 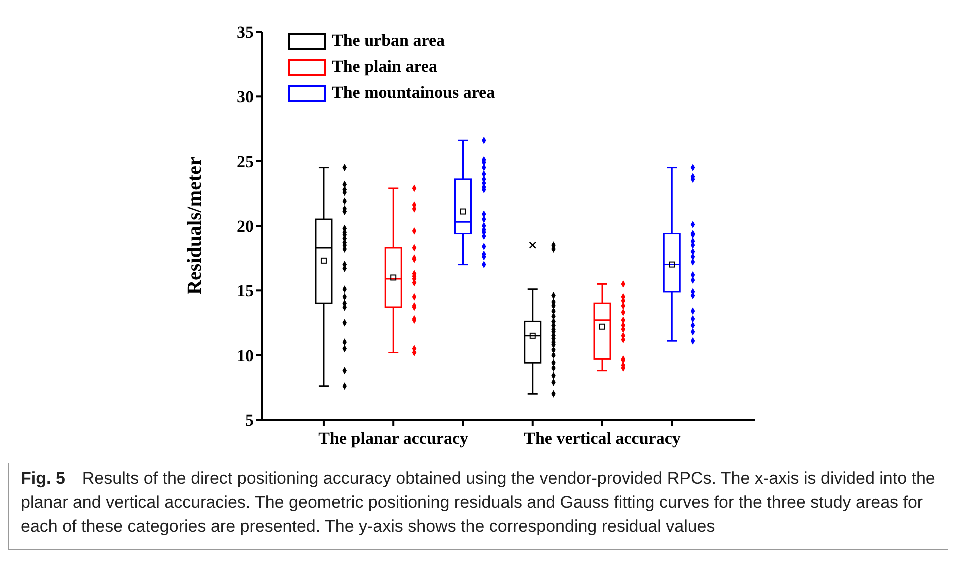 I want to click on y-tick-label: 15, so click(x=245, y=291).